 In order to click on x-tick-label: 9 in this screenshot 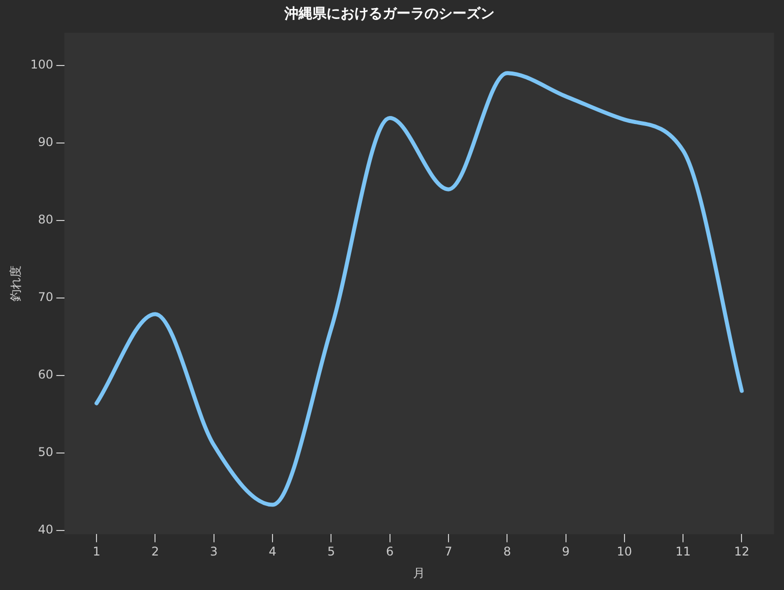, I will do `click(566, 551)`.